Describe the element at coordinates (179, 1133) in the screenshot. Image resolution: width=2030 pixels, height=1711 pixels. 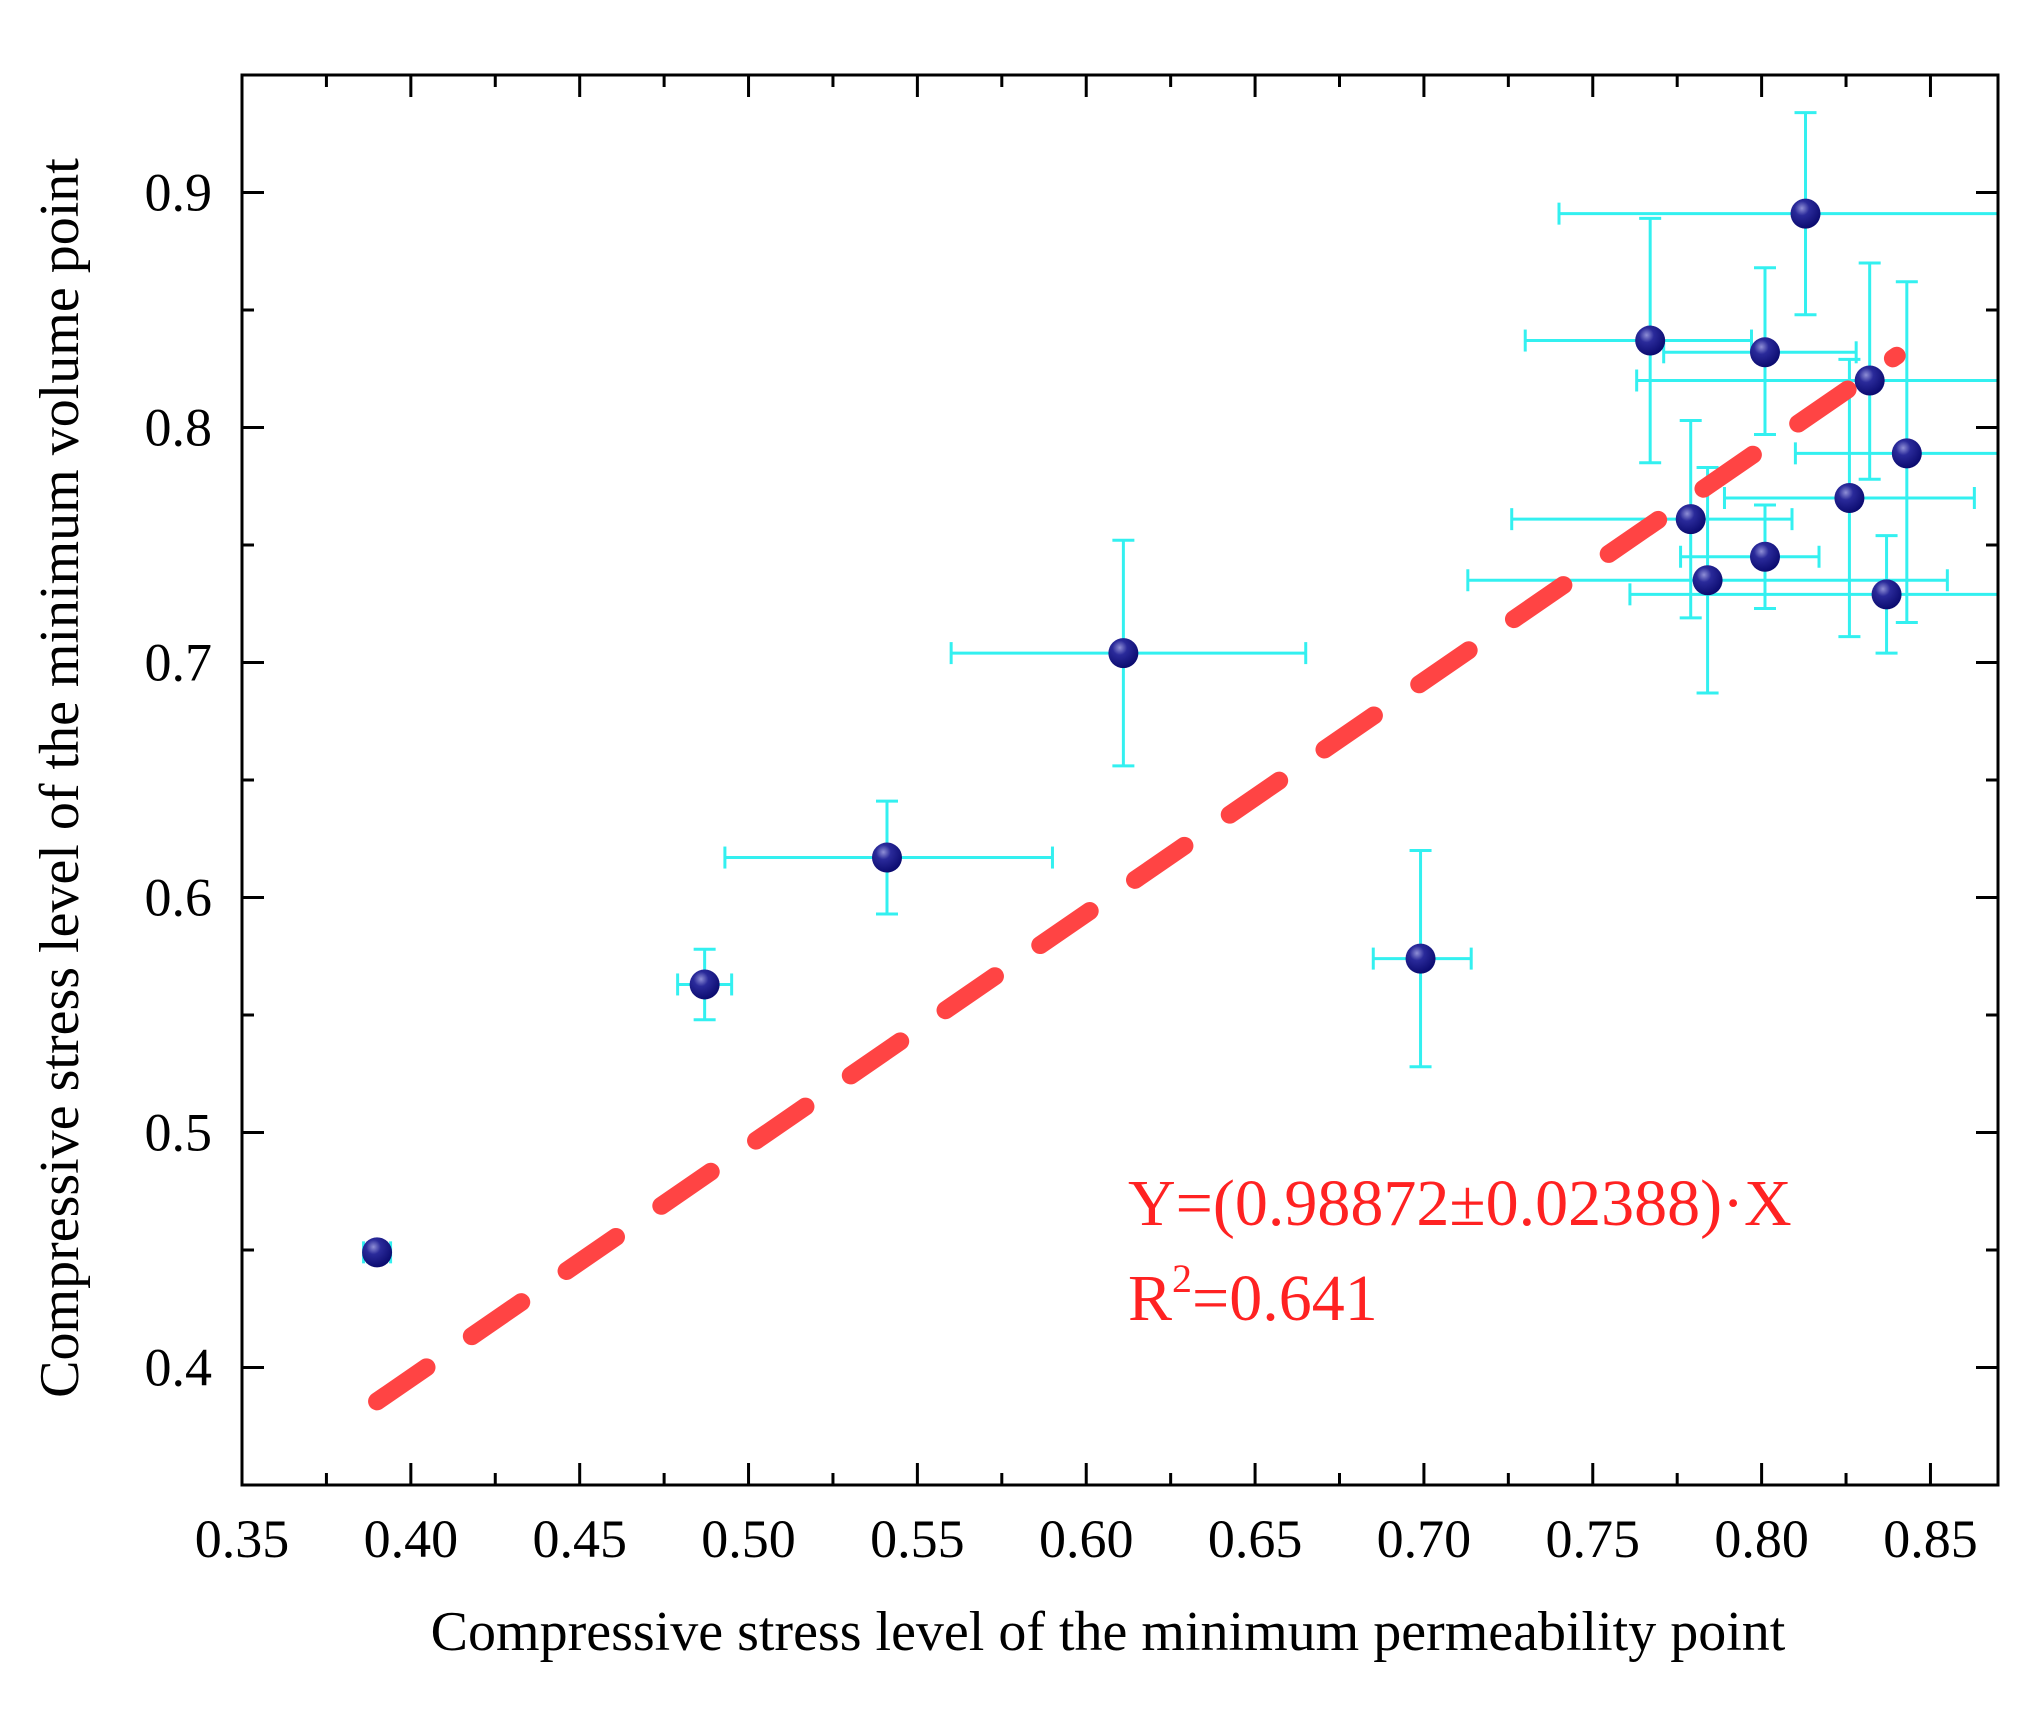
I see `y-tick-label: 0.5` at that location.